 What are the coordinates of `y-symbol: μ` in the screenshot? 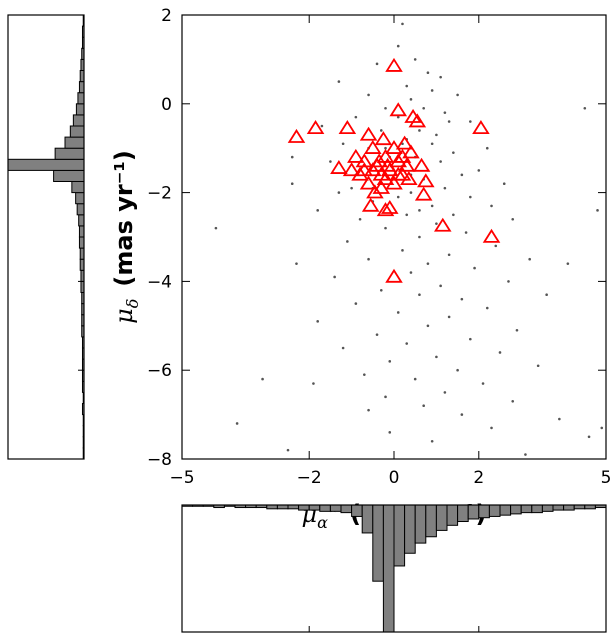 It's located at (124, 316).